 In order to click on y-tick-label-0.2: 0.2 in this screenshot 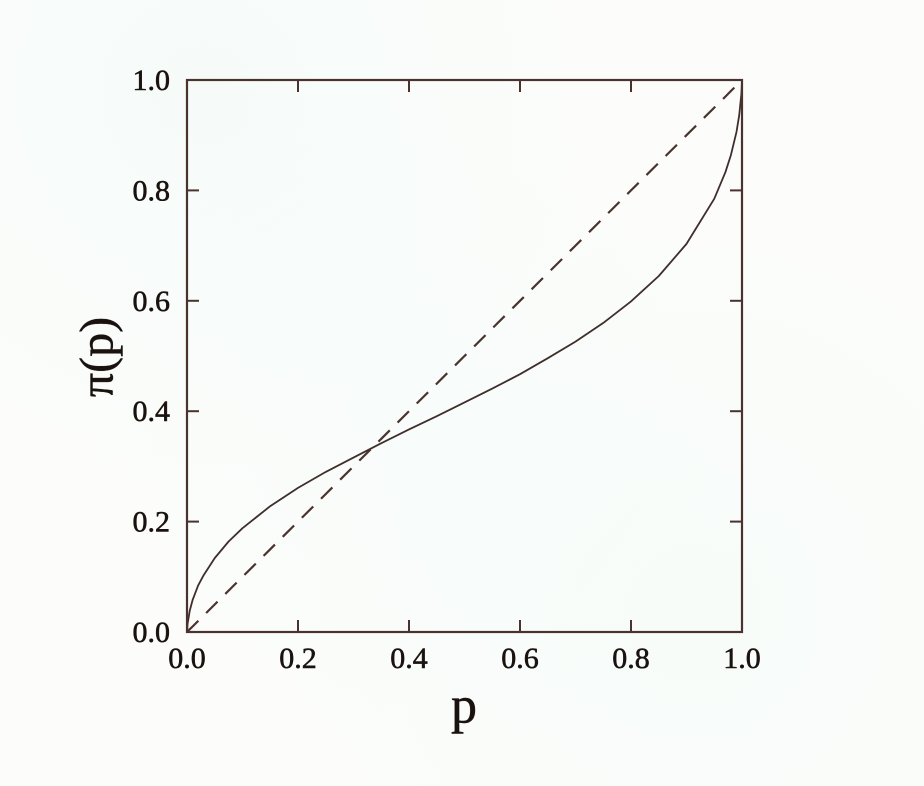, I will do `click(152, 522)`.